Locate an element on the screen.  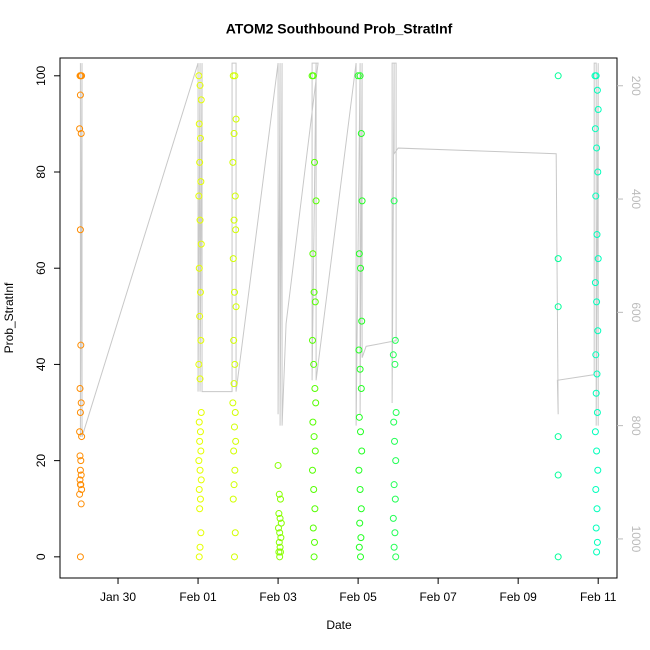
x-tick-label: Jan 30 is located at coordinates (118, 597).